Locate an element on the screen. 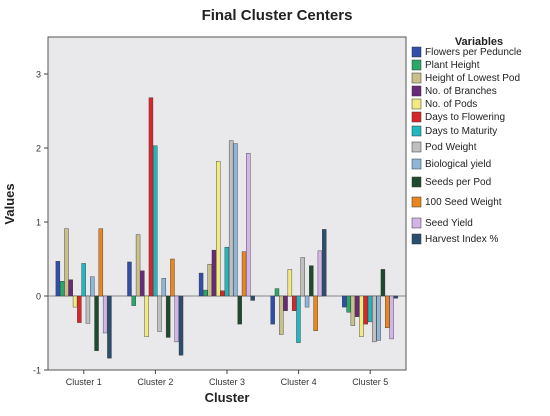  legend-swatch-flowers-per-peduncle is located at coordinates (416, 52).